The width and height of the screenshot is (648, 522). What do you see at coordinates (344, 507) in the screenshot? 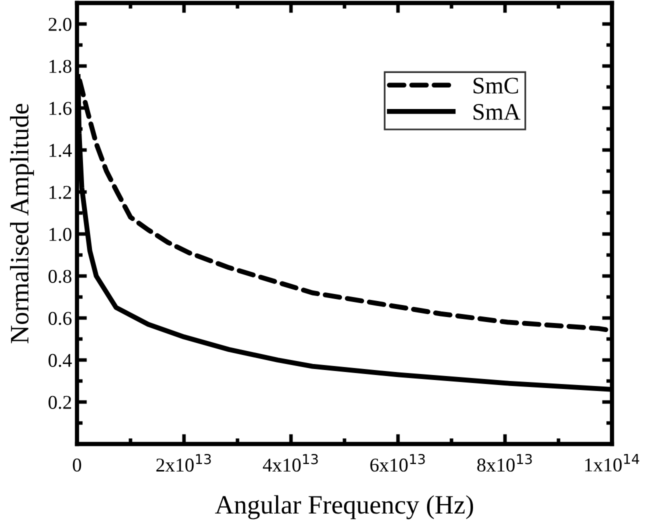
I see `x-axis-title: Angular Frequency (Hz)` at bounding box center [344, 507].